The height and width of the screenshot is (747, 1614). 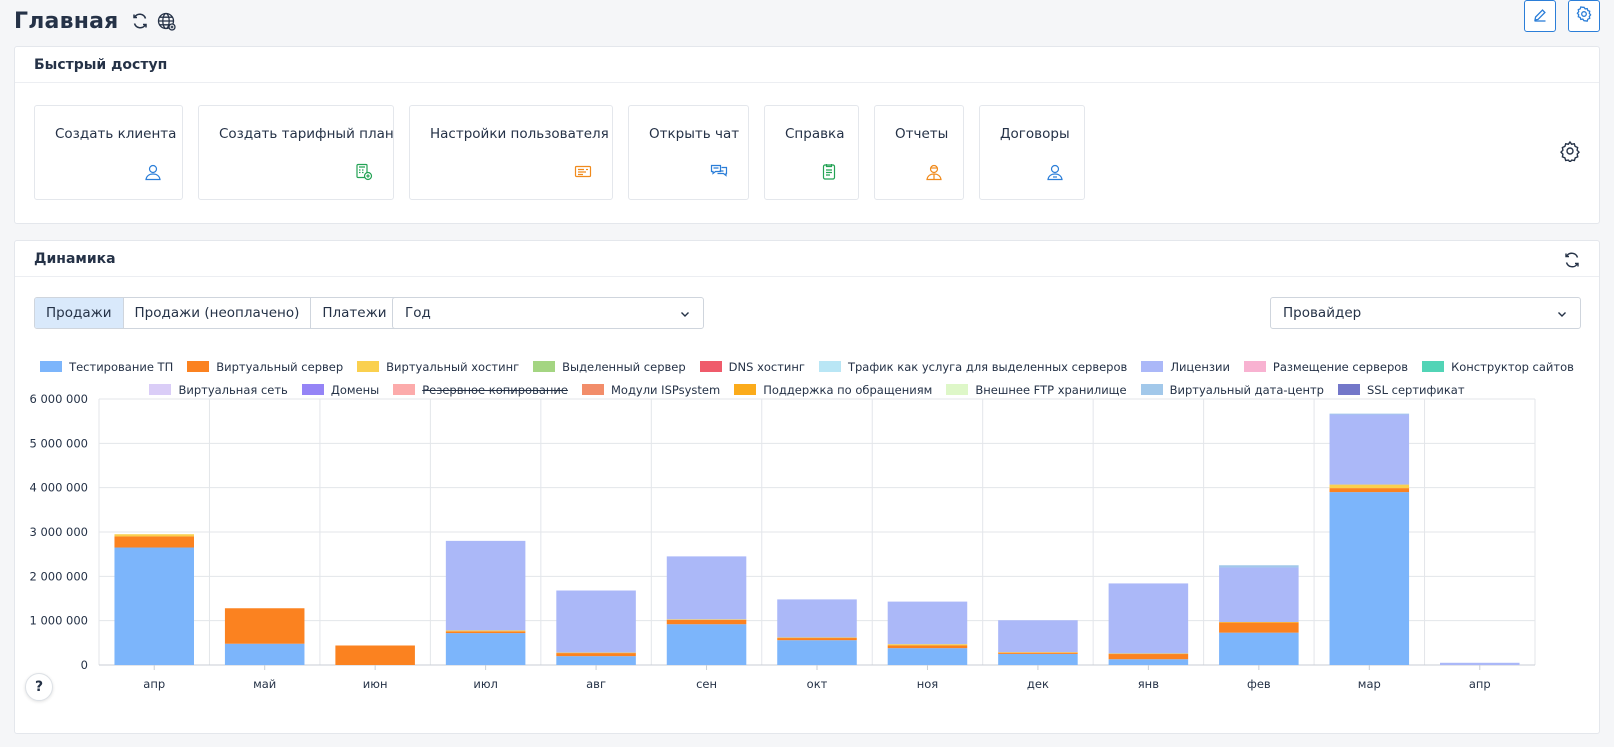 What do you see at coordinates (166, 21) in the screenshot?
I see `globe-icon` at bounding box center [166, 21].